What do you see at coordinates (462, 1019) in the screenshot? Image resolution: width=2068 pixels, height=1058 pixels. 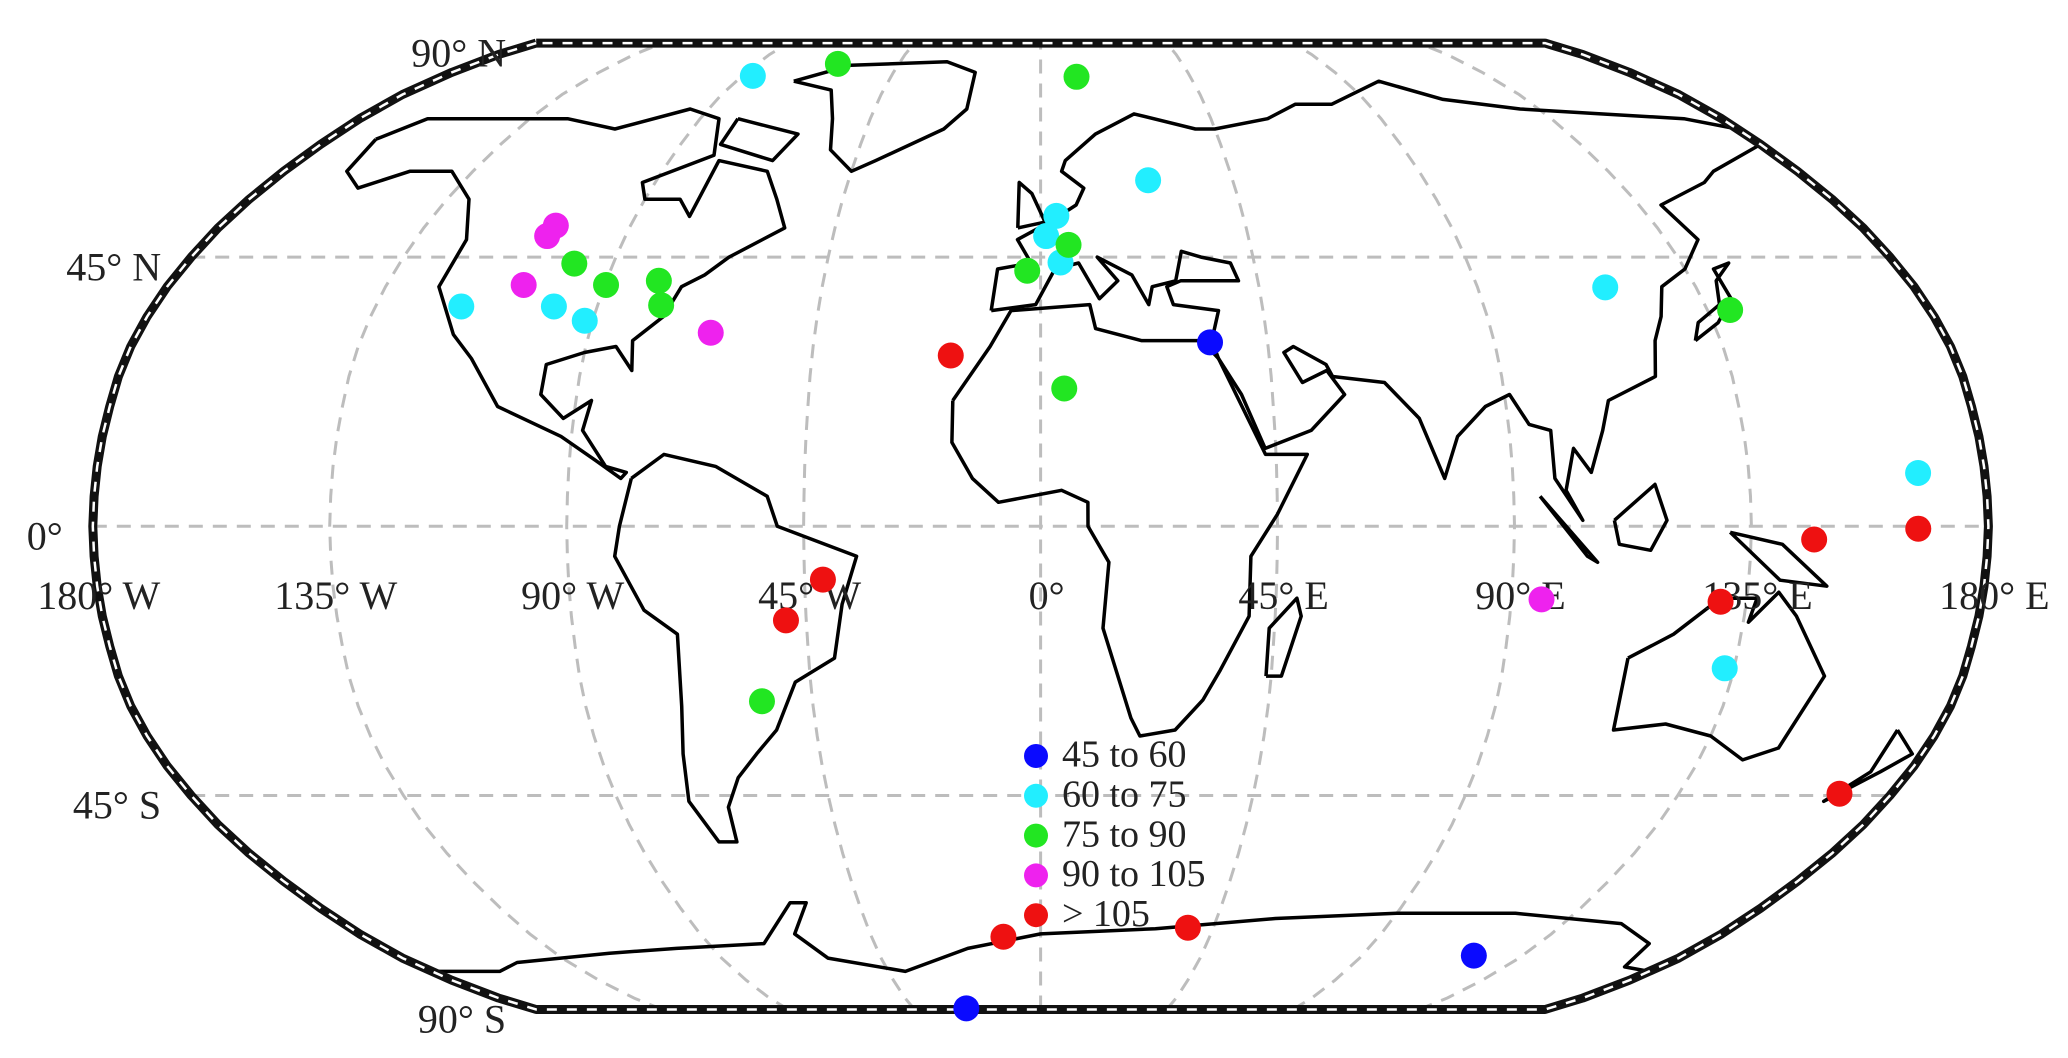 I see `y-tick-label: 90° S` at bounding box center [462, 1019].